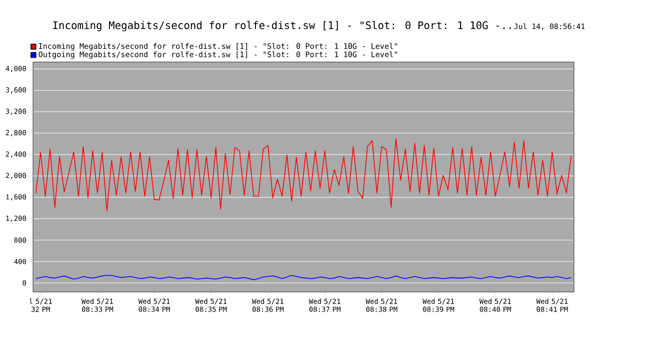  Describe the element at coordinates (282, 26) in the screenshot. I see `chart-title: Incoming Megabits/second for rolfe-dist.sw [1] - "Slot: 0 Port: 1 10G -..` at that location.